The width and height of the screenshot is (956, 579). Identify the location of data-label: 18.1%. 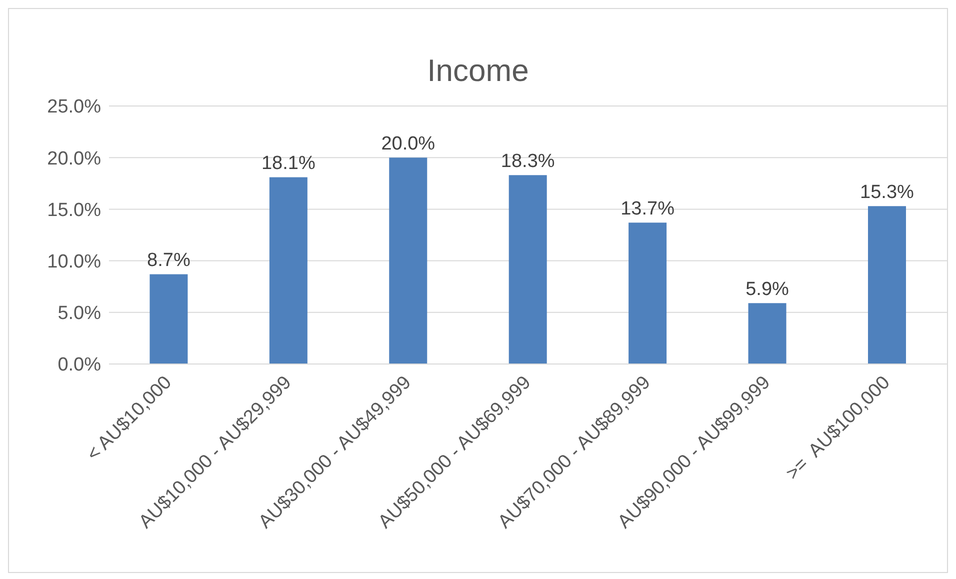
(288, 163).